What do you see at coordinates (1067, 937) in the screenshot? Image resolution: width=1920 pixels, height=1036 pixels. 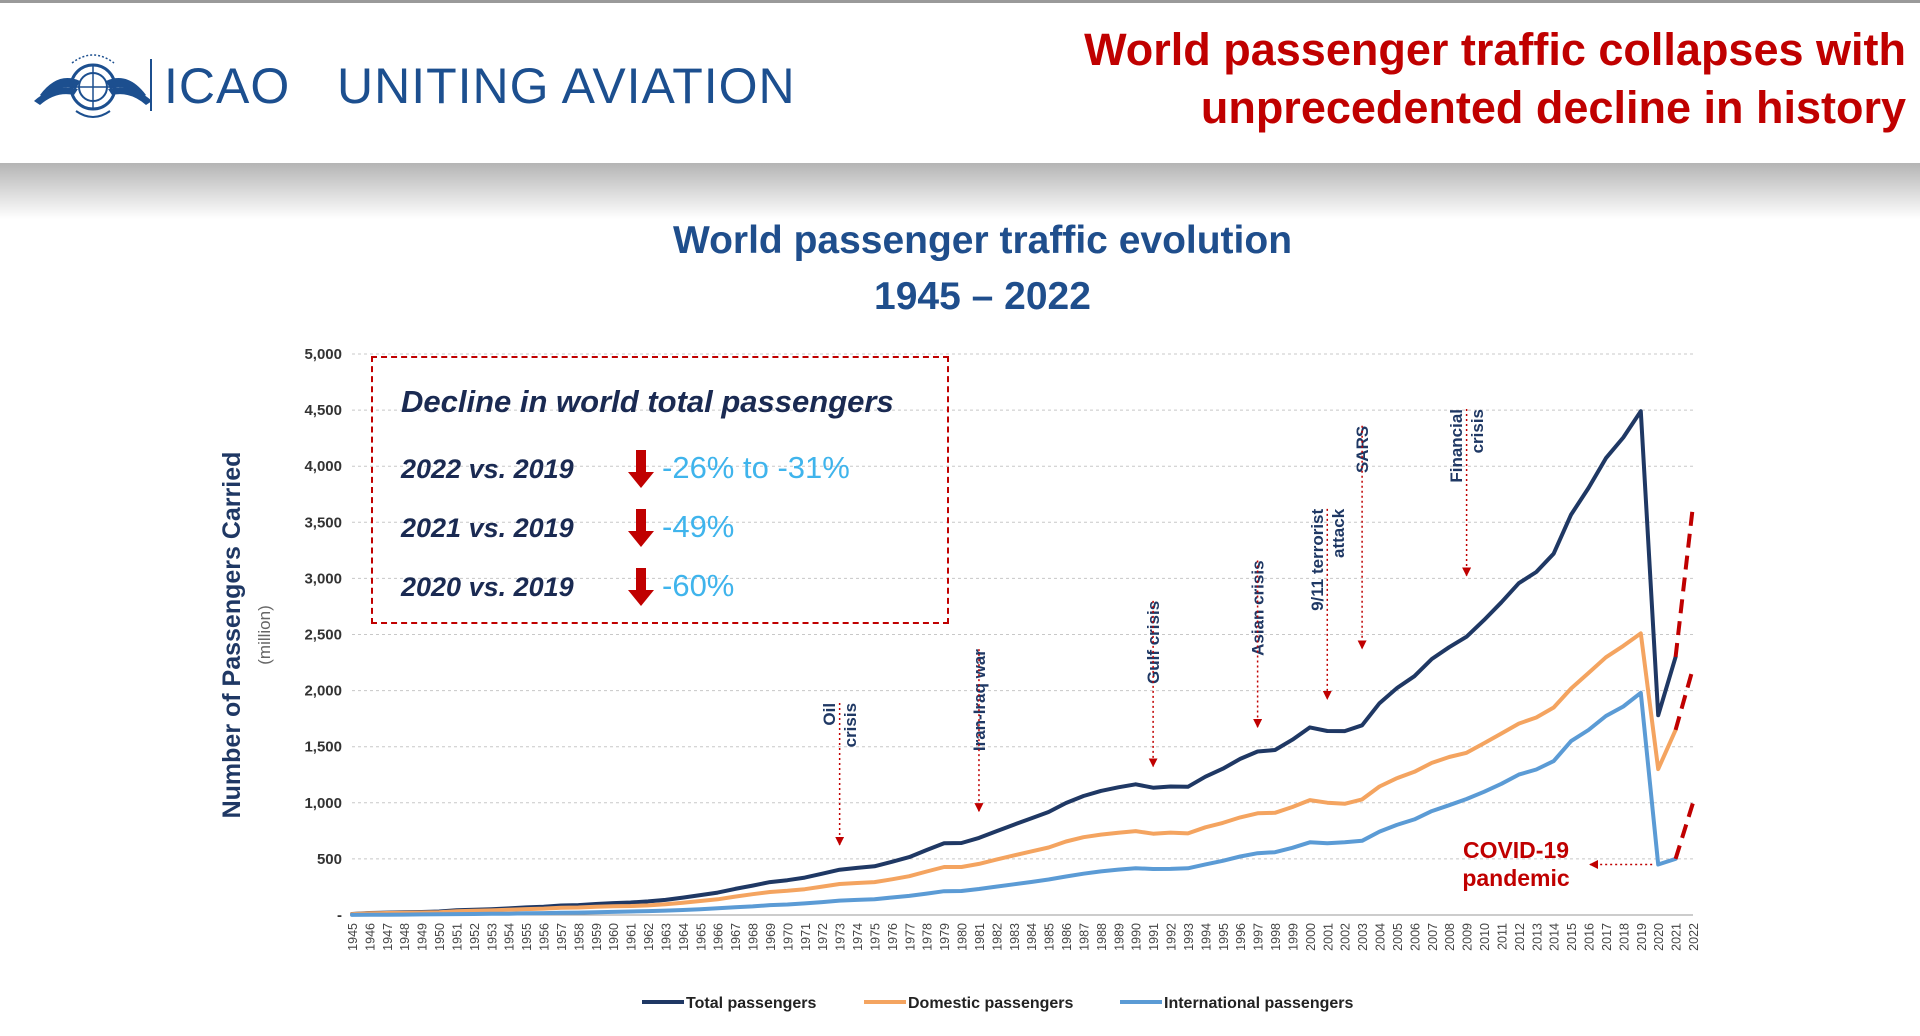 I see `x-tick-label: 1986` at bounding box center [1067, 937].